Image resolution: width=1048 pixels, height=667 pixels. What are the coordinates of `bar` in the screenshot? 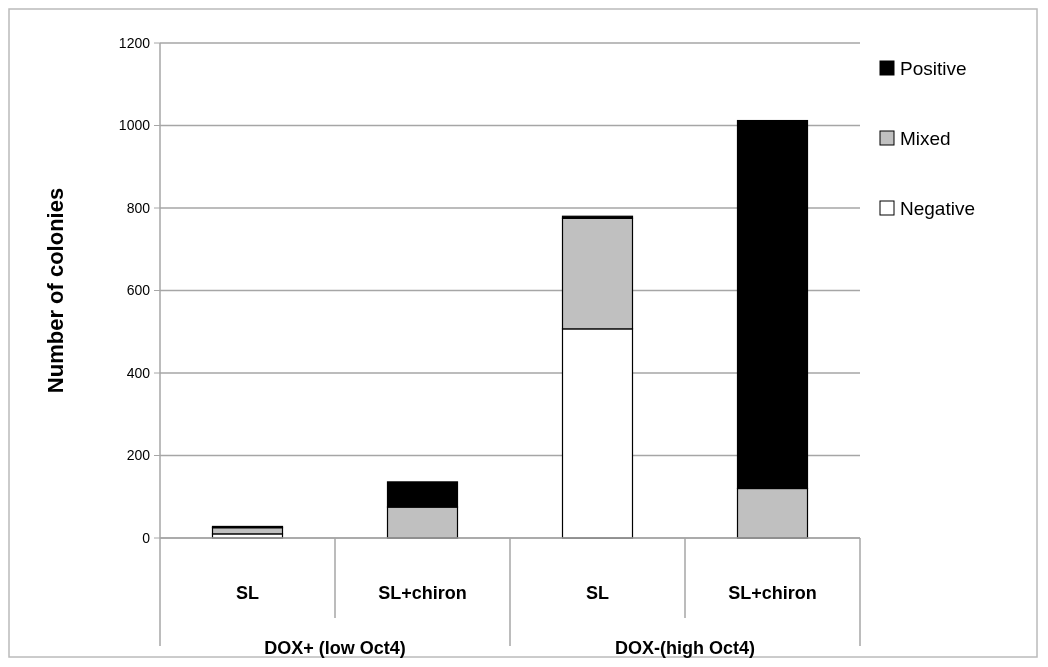 It's located at (247, 531).